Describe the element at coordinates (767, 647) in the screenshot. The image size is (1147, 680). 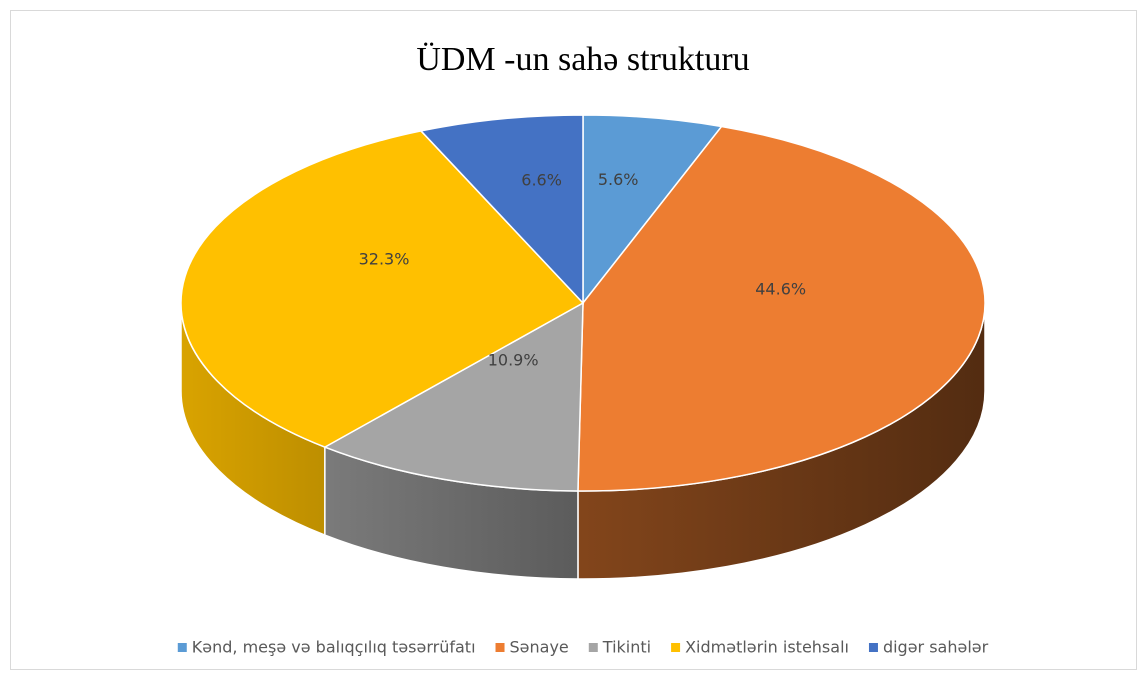
I see `legend-label: Xidmətlərin istehsalı` at that location.